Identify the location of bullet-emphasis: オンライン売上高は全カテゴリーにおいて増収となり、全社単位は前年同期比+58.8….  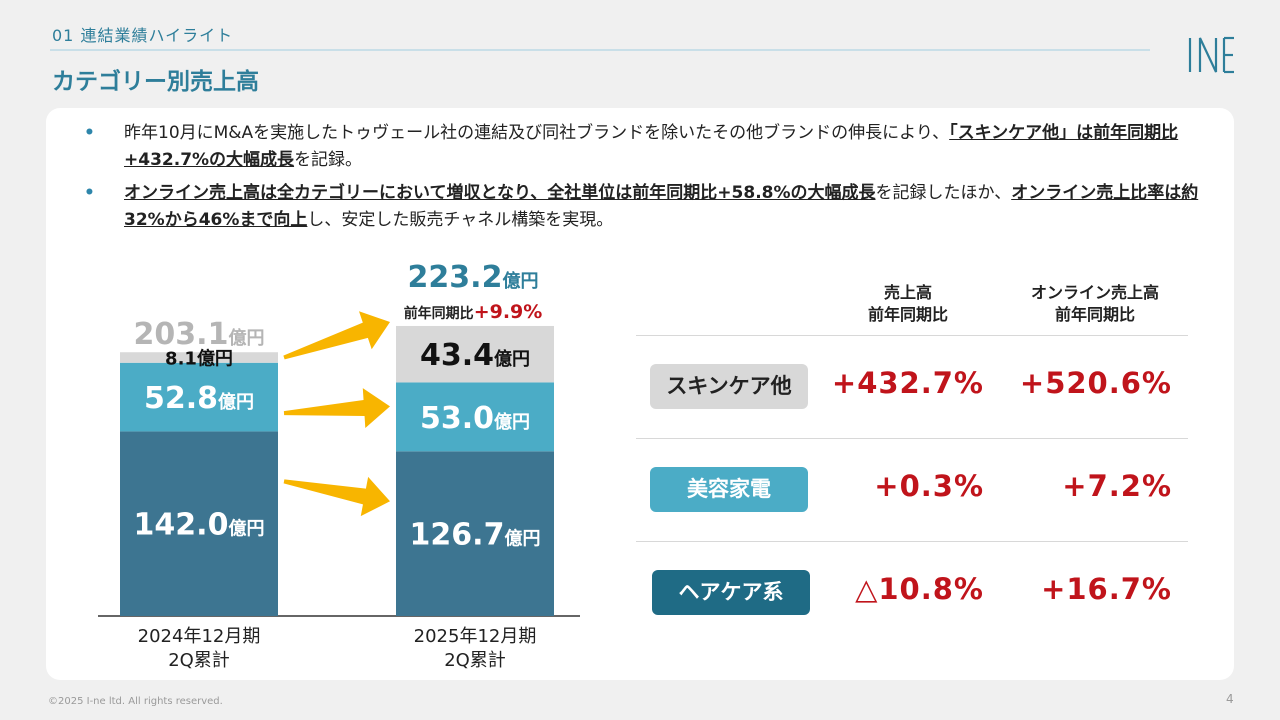
(500, 193).